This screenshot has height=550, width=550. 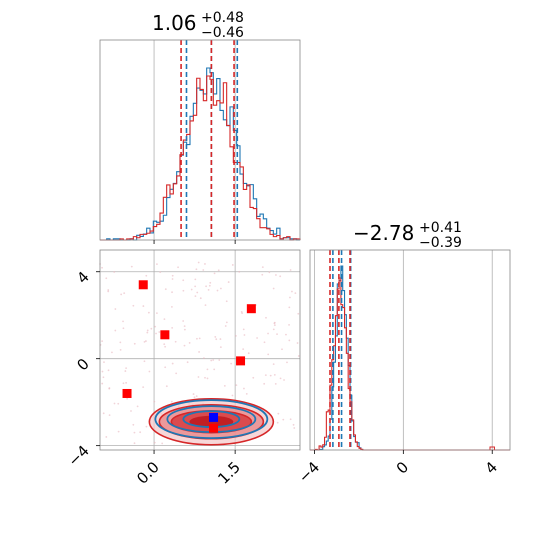 What do you see at coordinates (200, 158) in the screenshot?
I see `hist-top-series-red` at bounding box center [200, 158].